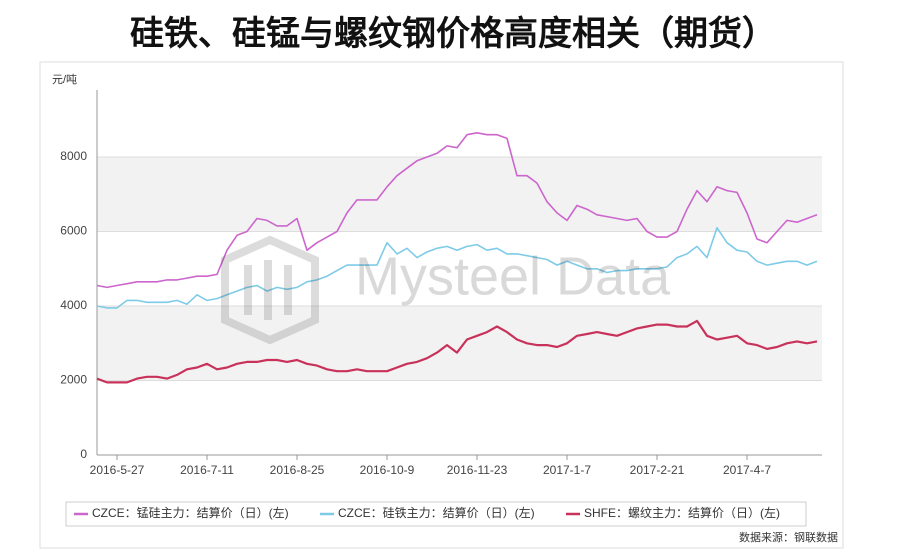 This screenshot has width=907, height=556. I want to click on x-tick-label: 2017-2-21, so click(657, 470).